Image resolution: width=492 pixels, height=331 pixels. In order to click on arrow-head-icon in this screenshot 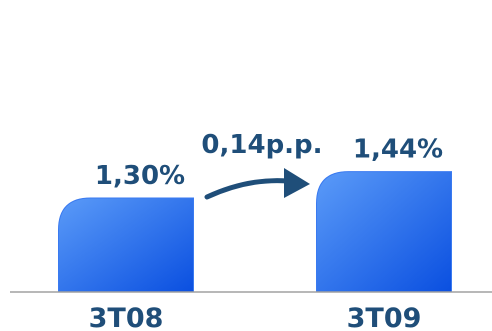, I will do `click(297, 183)`.